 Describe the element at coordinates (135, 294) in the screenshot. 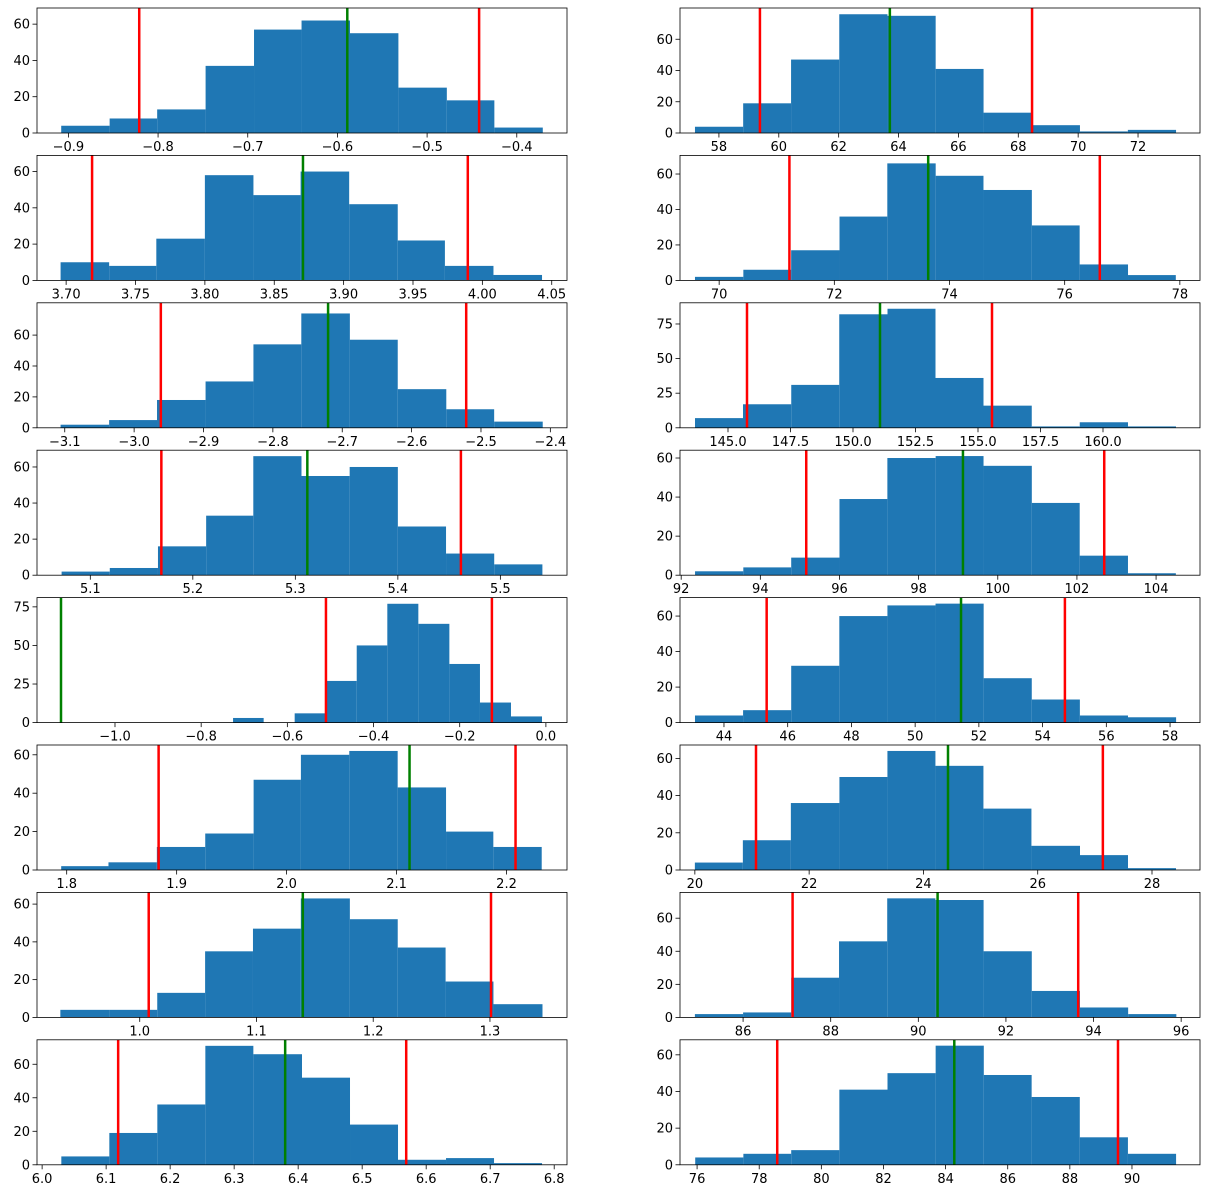

I see `x-tick-label: 3.75` at that location.